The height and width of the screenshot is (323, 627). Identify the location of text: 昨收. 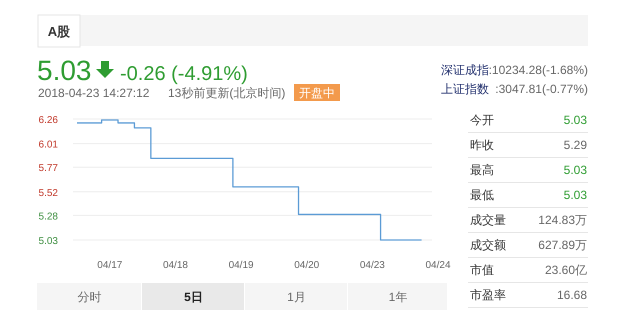
(482, 145).